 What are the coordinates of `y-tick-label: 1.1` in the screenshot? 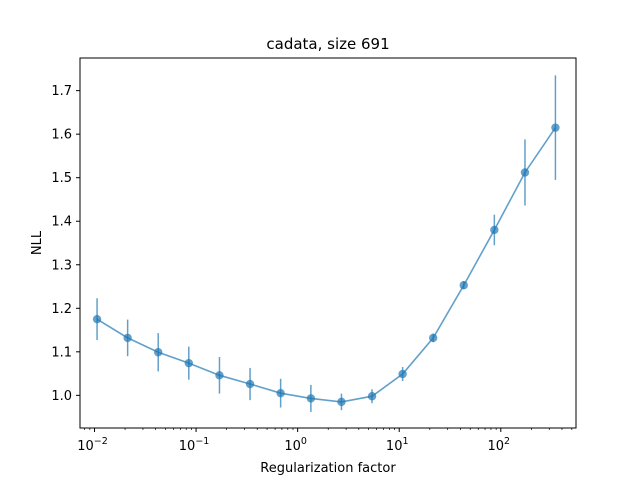 It's located at (61, 352).